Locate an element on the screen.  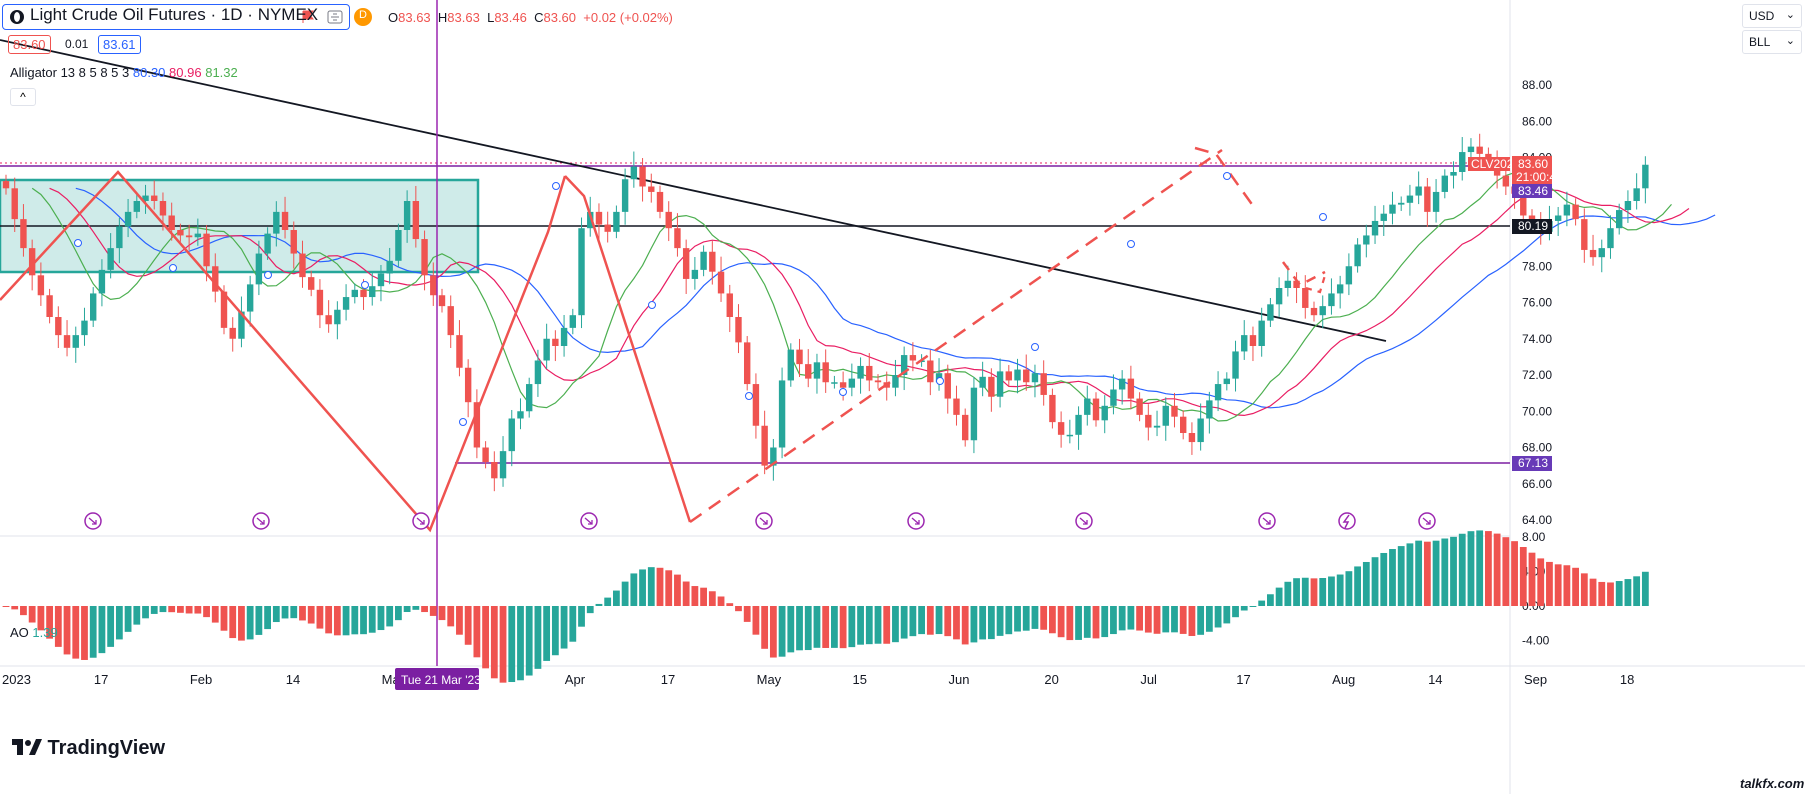
unit-select: BLL ⌄ is located at coordinates (1772, 42).